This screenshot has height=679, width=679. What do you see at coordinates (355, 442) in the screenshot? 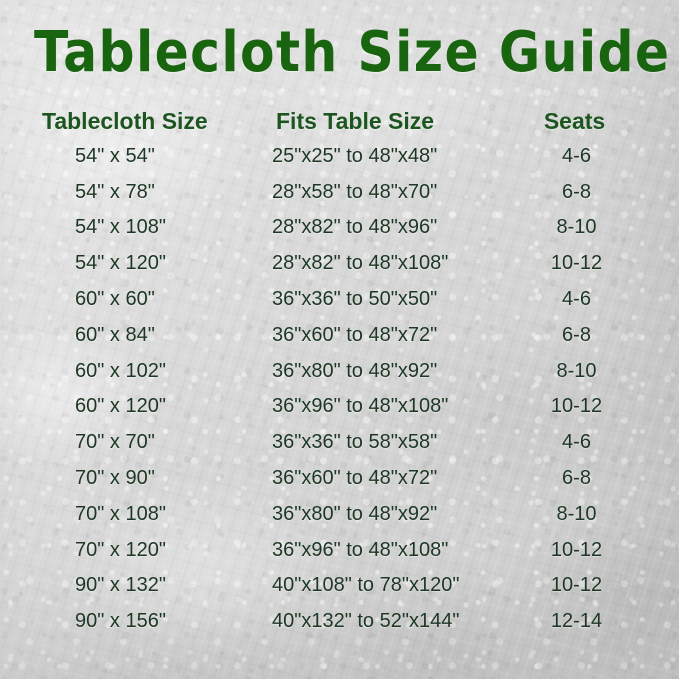
I see `cell-fits-table-size: 36"x36" to 58"x58"` at bounding box center [355, 442].